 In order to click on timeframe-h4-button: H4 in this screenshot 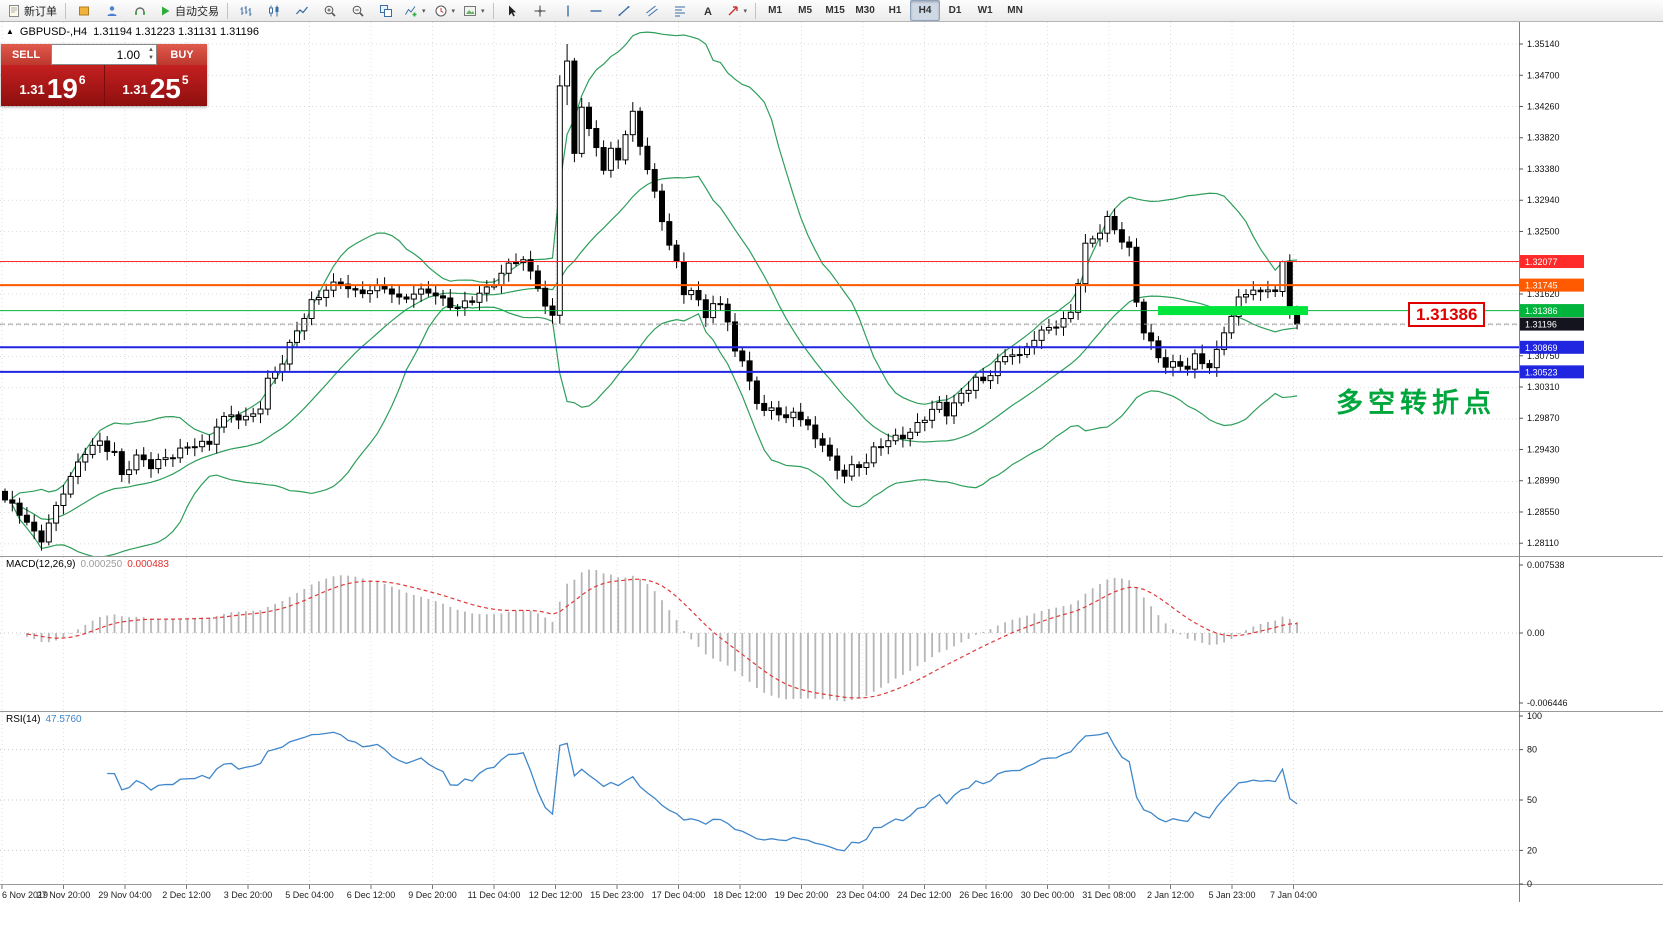, I will do `click(925, 10)`.